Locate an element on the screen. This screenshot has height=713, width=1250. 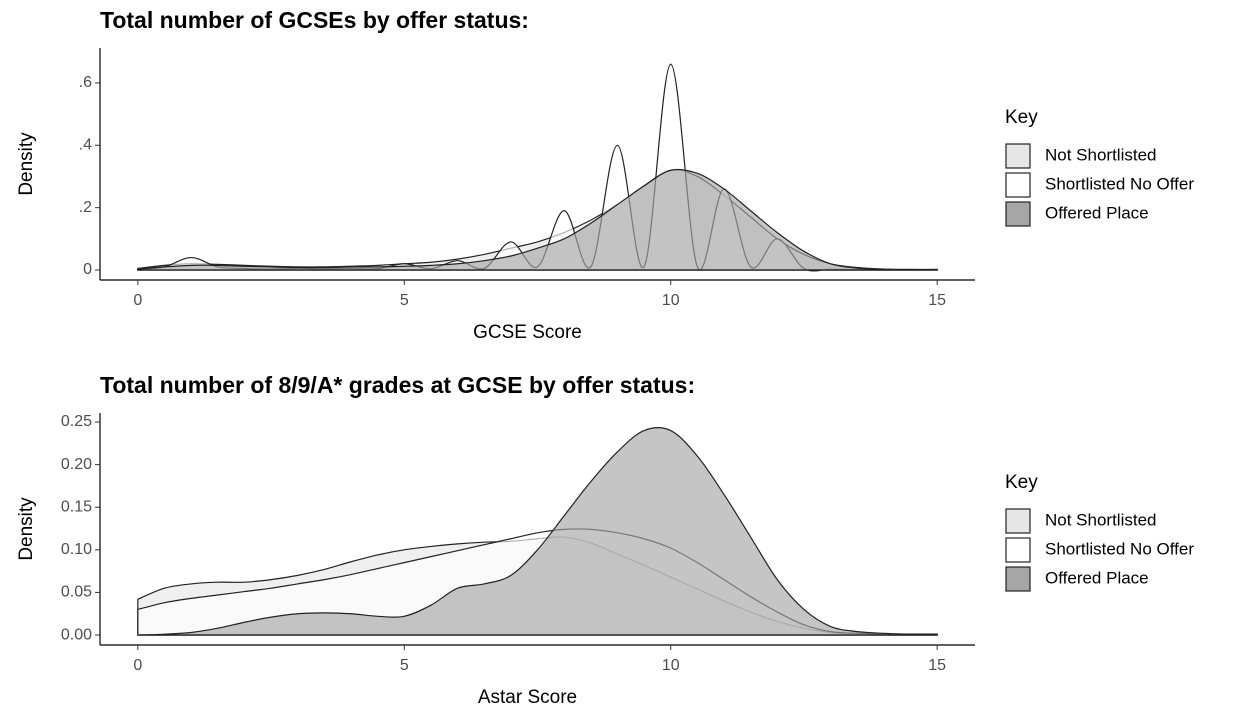
y-tick-label: 0.25 is located at coordinates (76, 421).